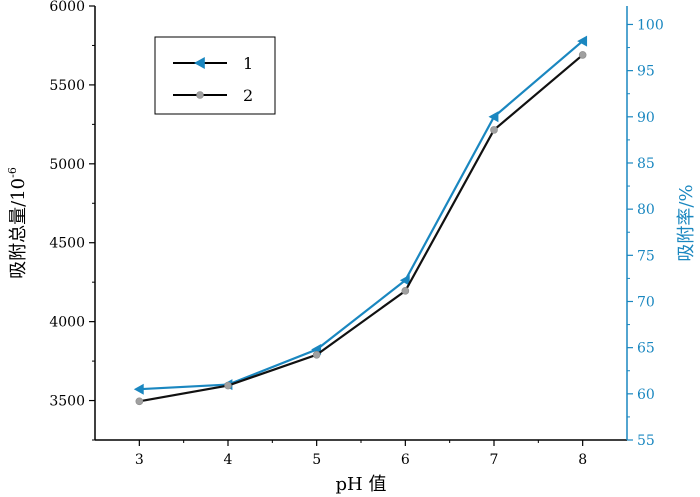  Describe the element at coordinates (18, 228) in the screenshot. I see `left-y-axis-title-text: 吸附总量/10` at that location.